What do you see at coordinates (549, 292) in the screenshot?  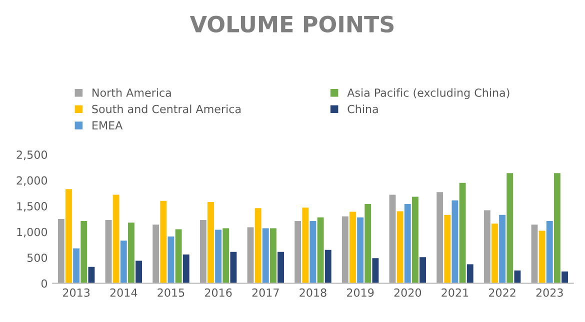 I see `x-tick-label: 2023` at bounding box center [549, 292].